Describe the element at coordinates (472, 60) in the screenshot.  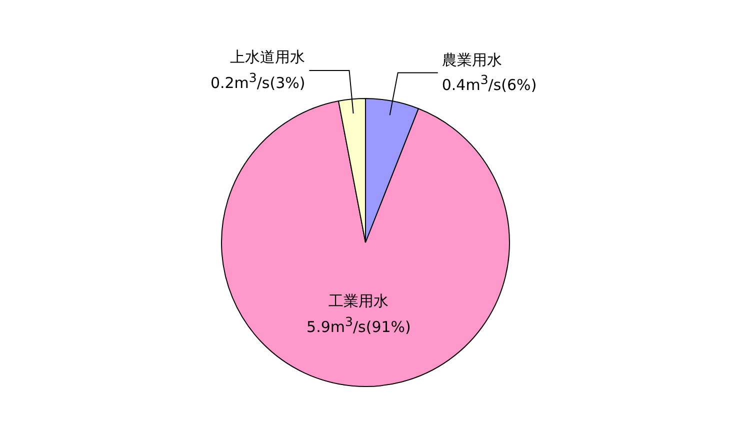
I see `slice-label: 農業用水` at that location.